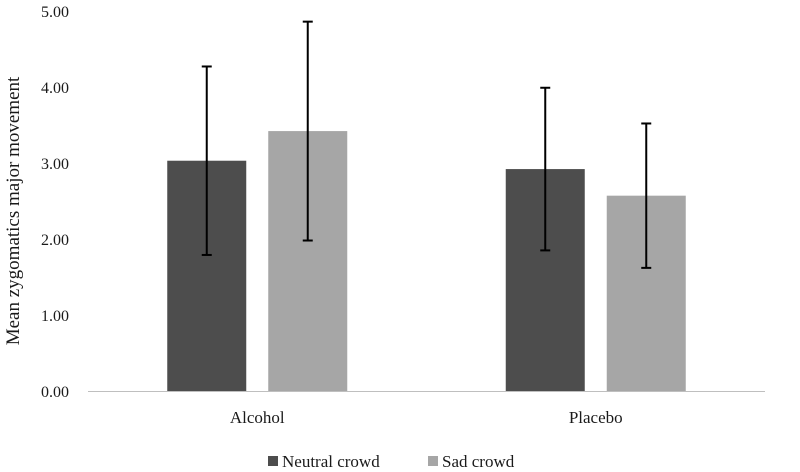 Image resolution: width=800 pixels, height=472 pixels. What do you see at coordinates (596, 417) in the screenshot?
I see `x-tick-label: Placebo` at bounding box center [596, 417].